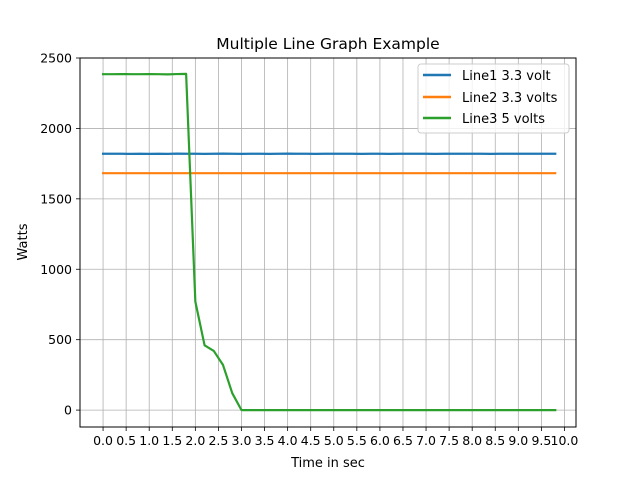 This screenshot has width=640, height=480. Describe the element at coordinates (60, 339) in the screenshot. I see `y-tick-label: 500` at that location.